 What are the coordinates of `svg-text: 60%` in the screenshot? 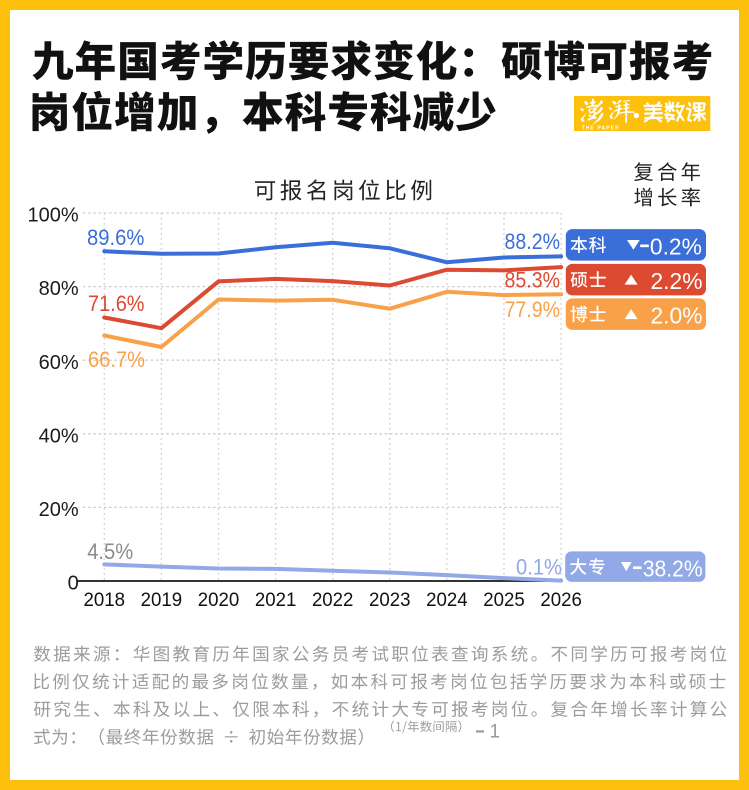 It's located at (59, 363).